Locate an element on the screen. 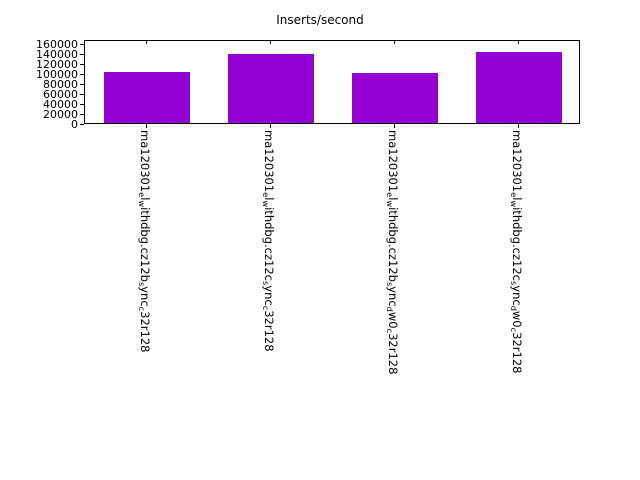  y-axis-tick-label: 20000 is located at coordinates (60, 114).